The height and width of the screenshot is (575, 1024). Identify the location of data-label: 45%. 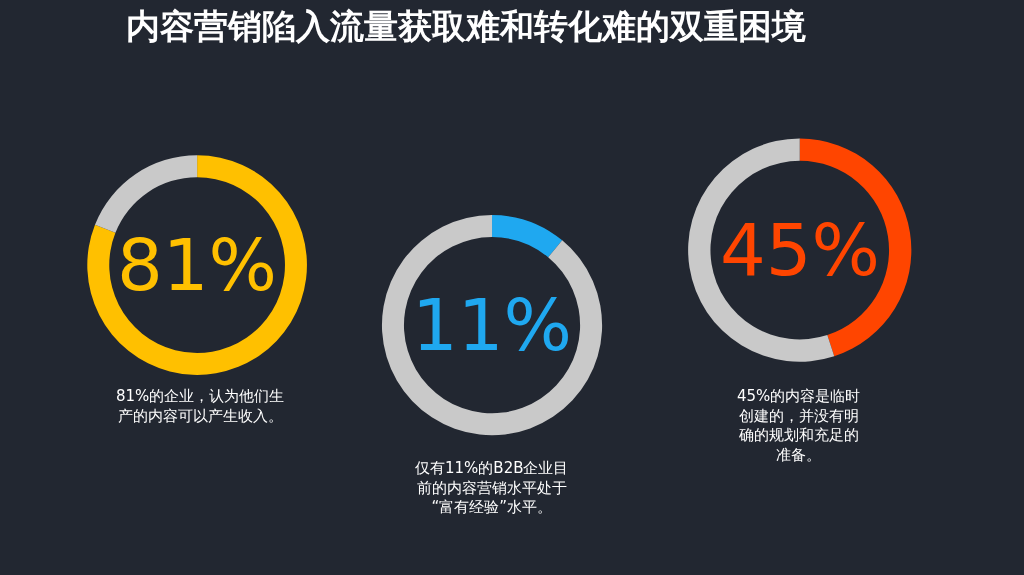
(800, 250).